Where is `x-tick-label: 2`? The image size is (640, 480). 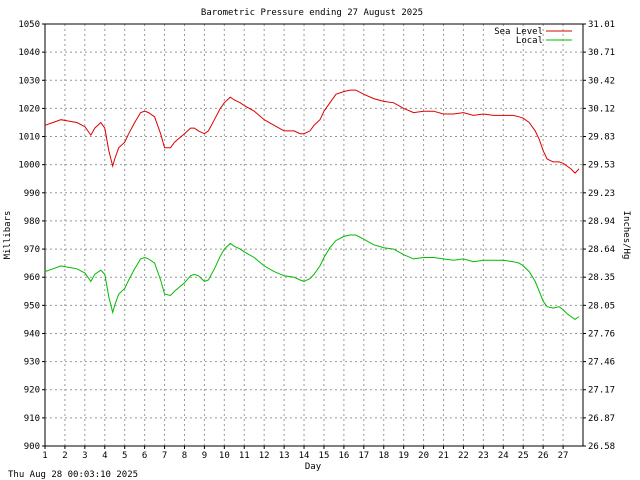
x-tick-label: 2 is located at coordinates (64, 456).